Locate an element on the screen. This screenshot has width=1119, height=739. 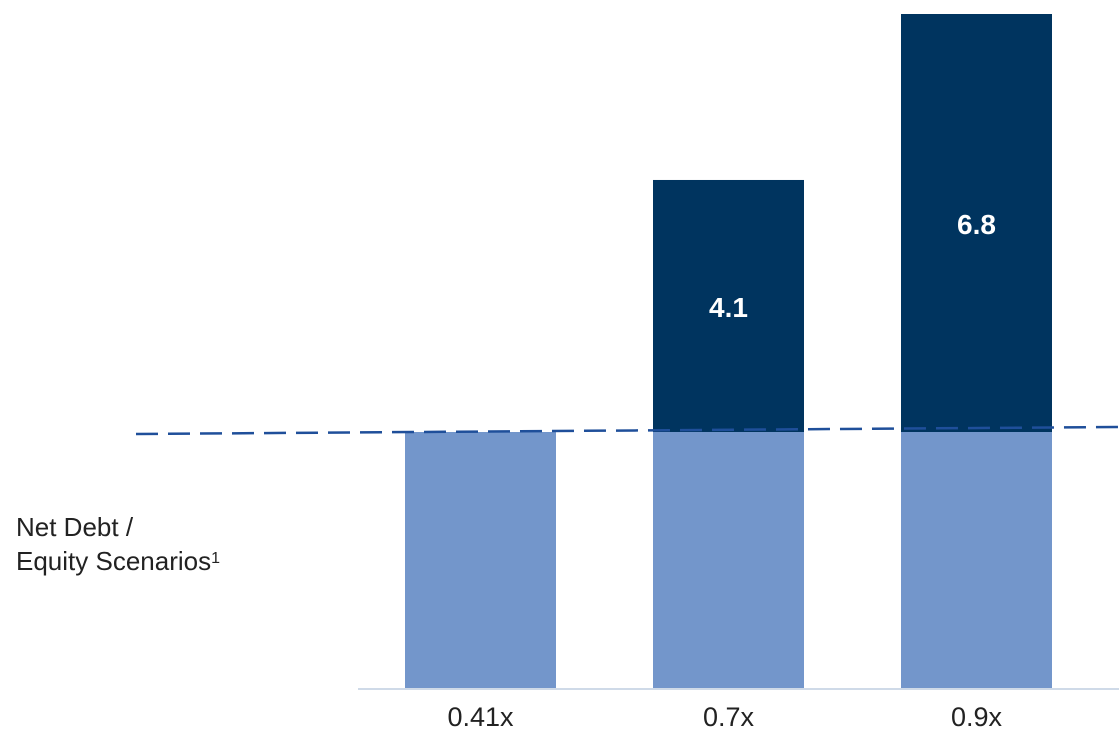
side-label-line1: Net Debt / is located at coordinates (75, 527).